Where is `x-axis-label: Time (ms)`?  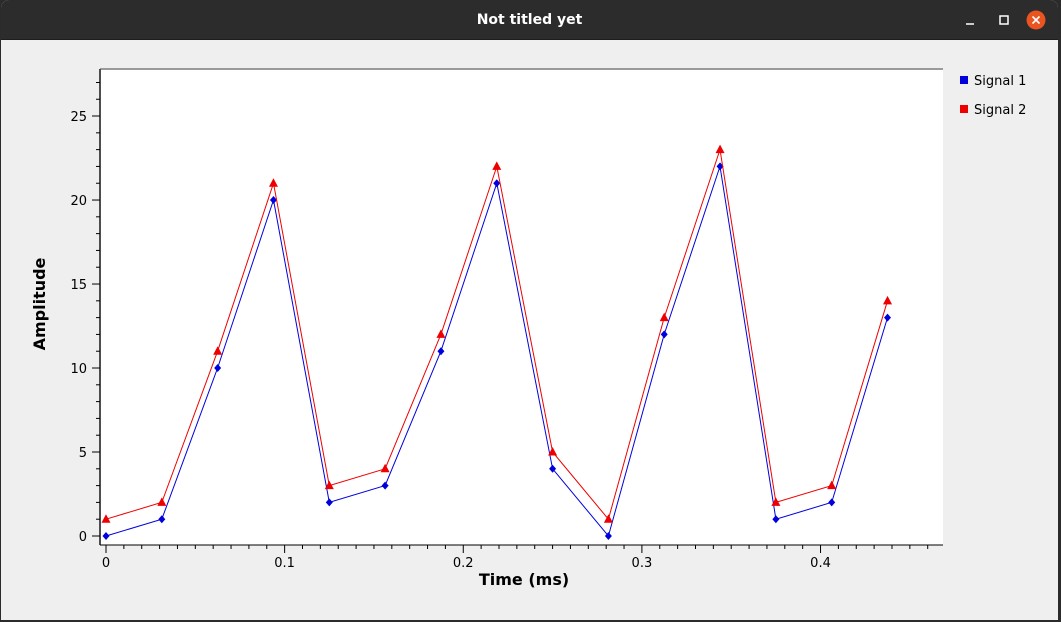 x-axis-label: Time (ms) is located at coordinates (524, 579).